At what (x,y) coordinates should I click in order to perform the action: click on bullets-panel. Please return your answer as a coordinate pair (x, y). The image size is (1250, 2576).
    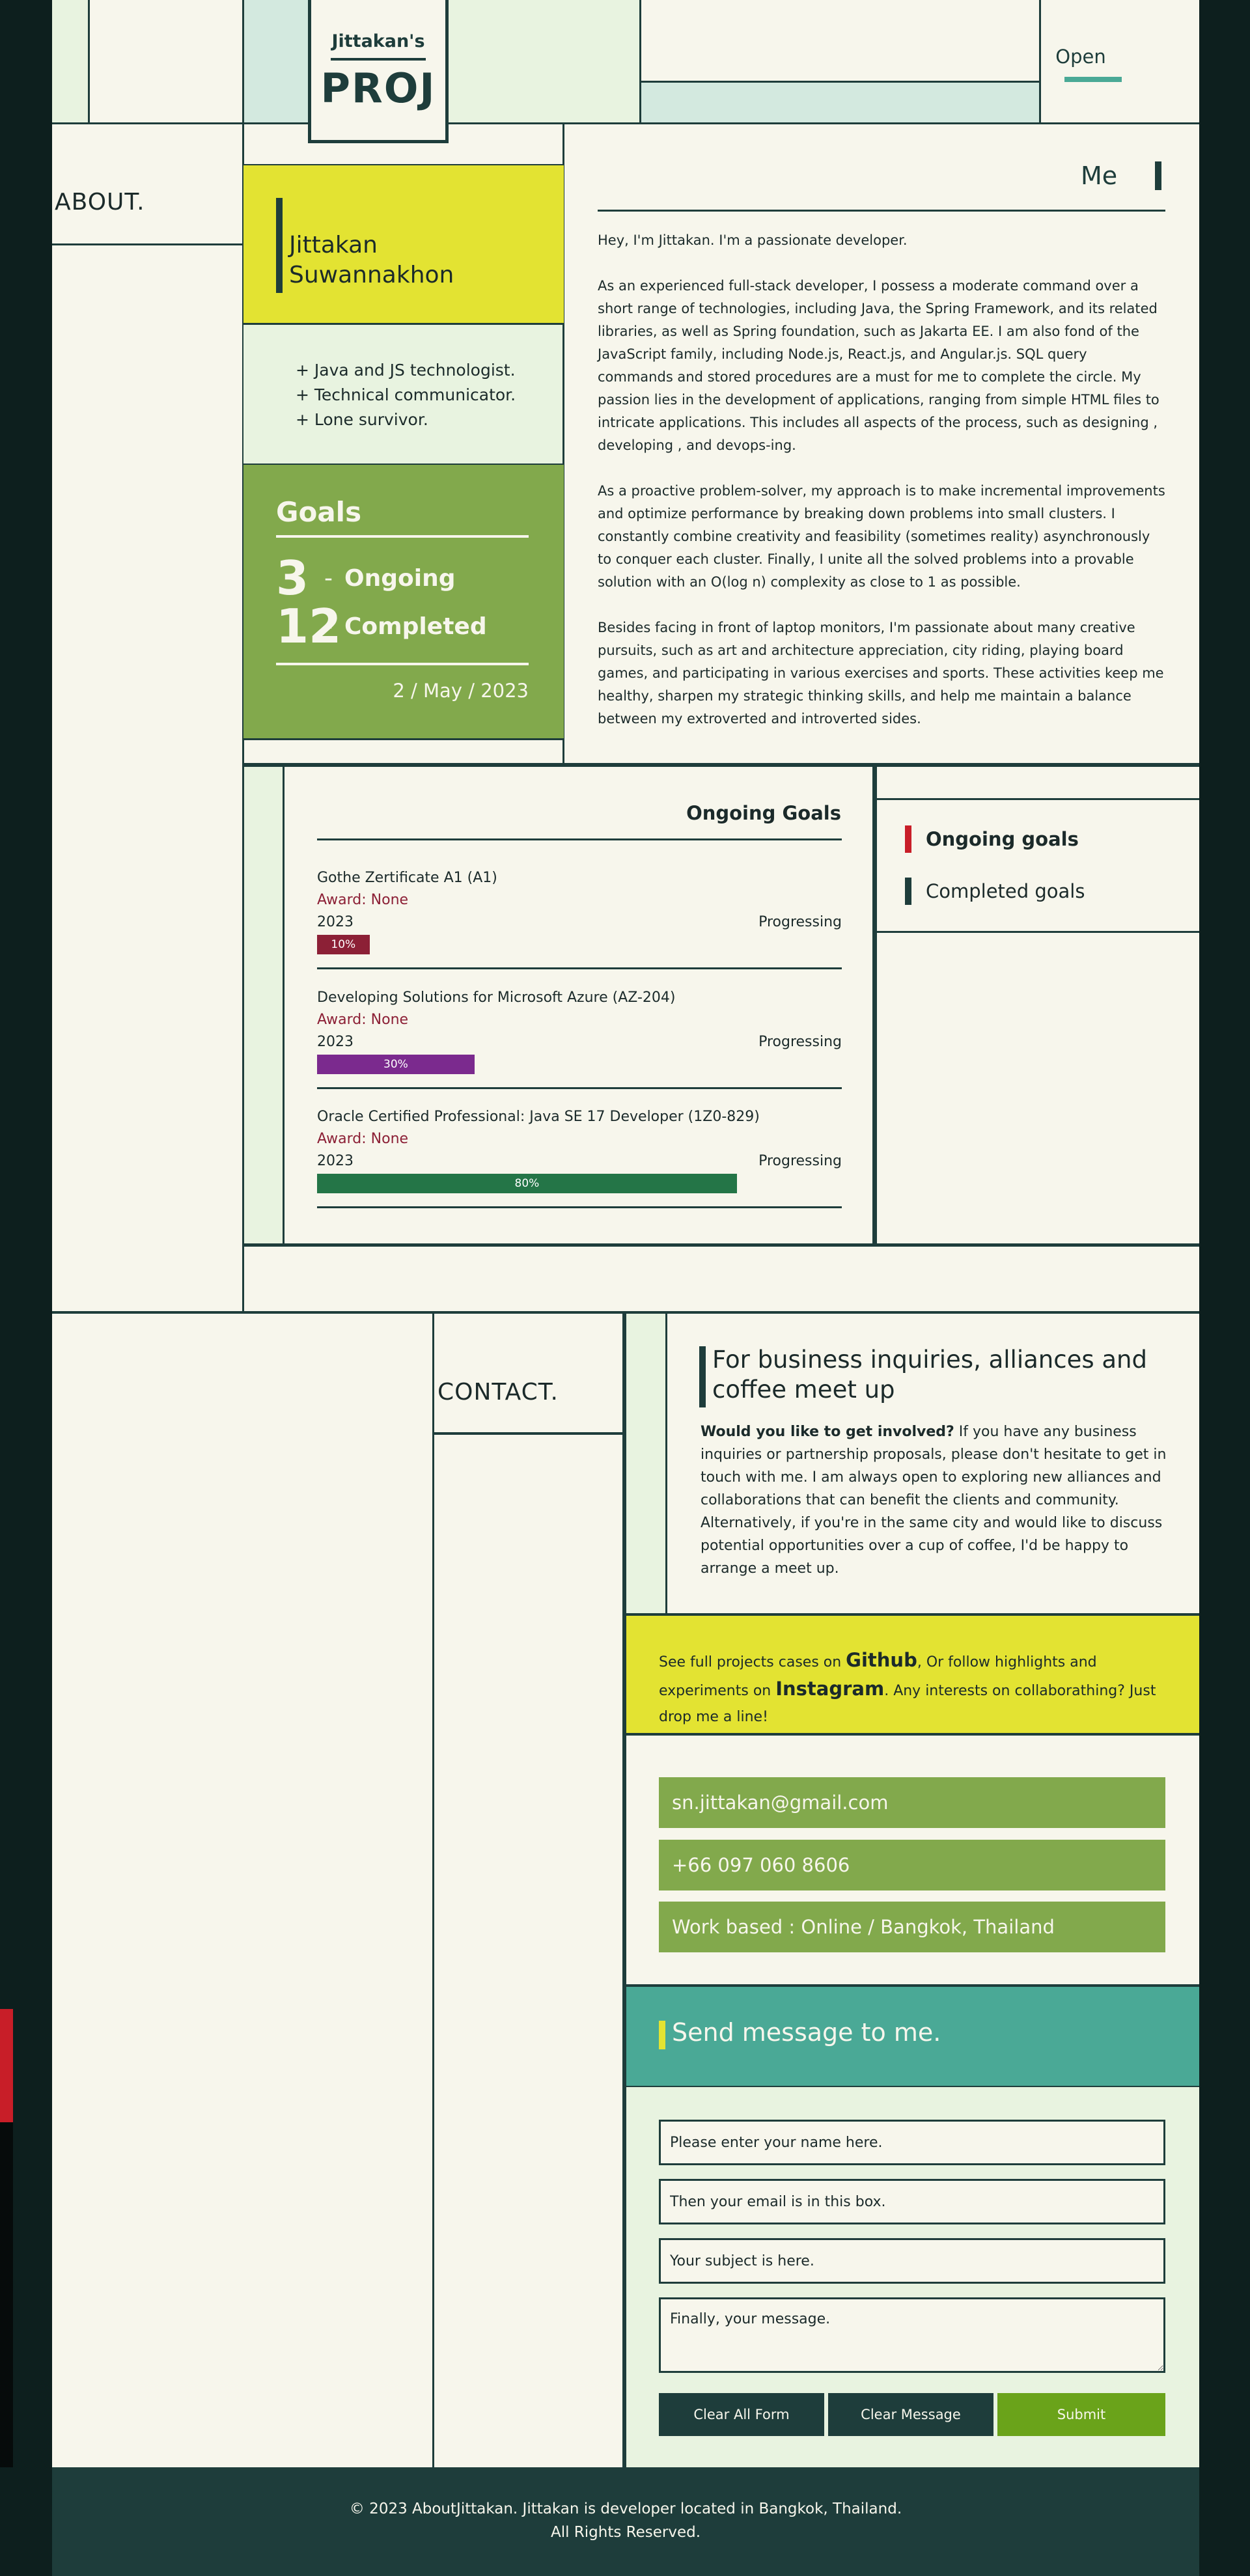
    Looking at the image, I should click on (402, 394).